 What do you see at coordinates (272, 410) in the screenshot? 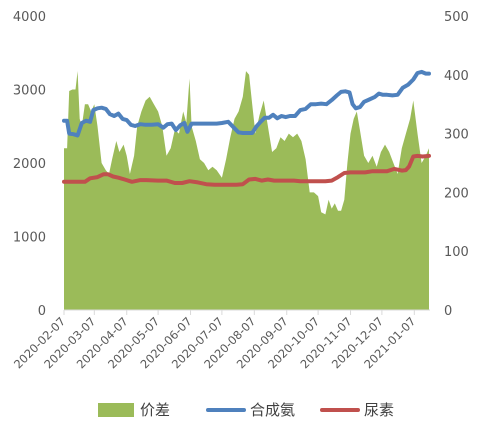
I see `legend-label-synthetic-ammonia: 合成氨` at bounding box center [272, 410].